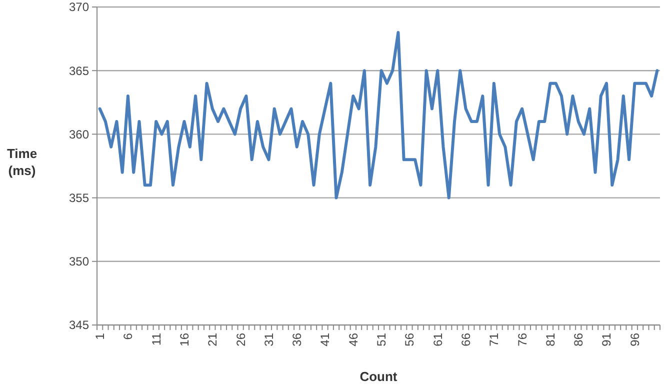 This screenshot has height=387, width=666. Describe the element at coordinates (409, 339) in the screenshot. I see `x-tick-label: 56` at that location.